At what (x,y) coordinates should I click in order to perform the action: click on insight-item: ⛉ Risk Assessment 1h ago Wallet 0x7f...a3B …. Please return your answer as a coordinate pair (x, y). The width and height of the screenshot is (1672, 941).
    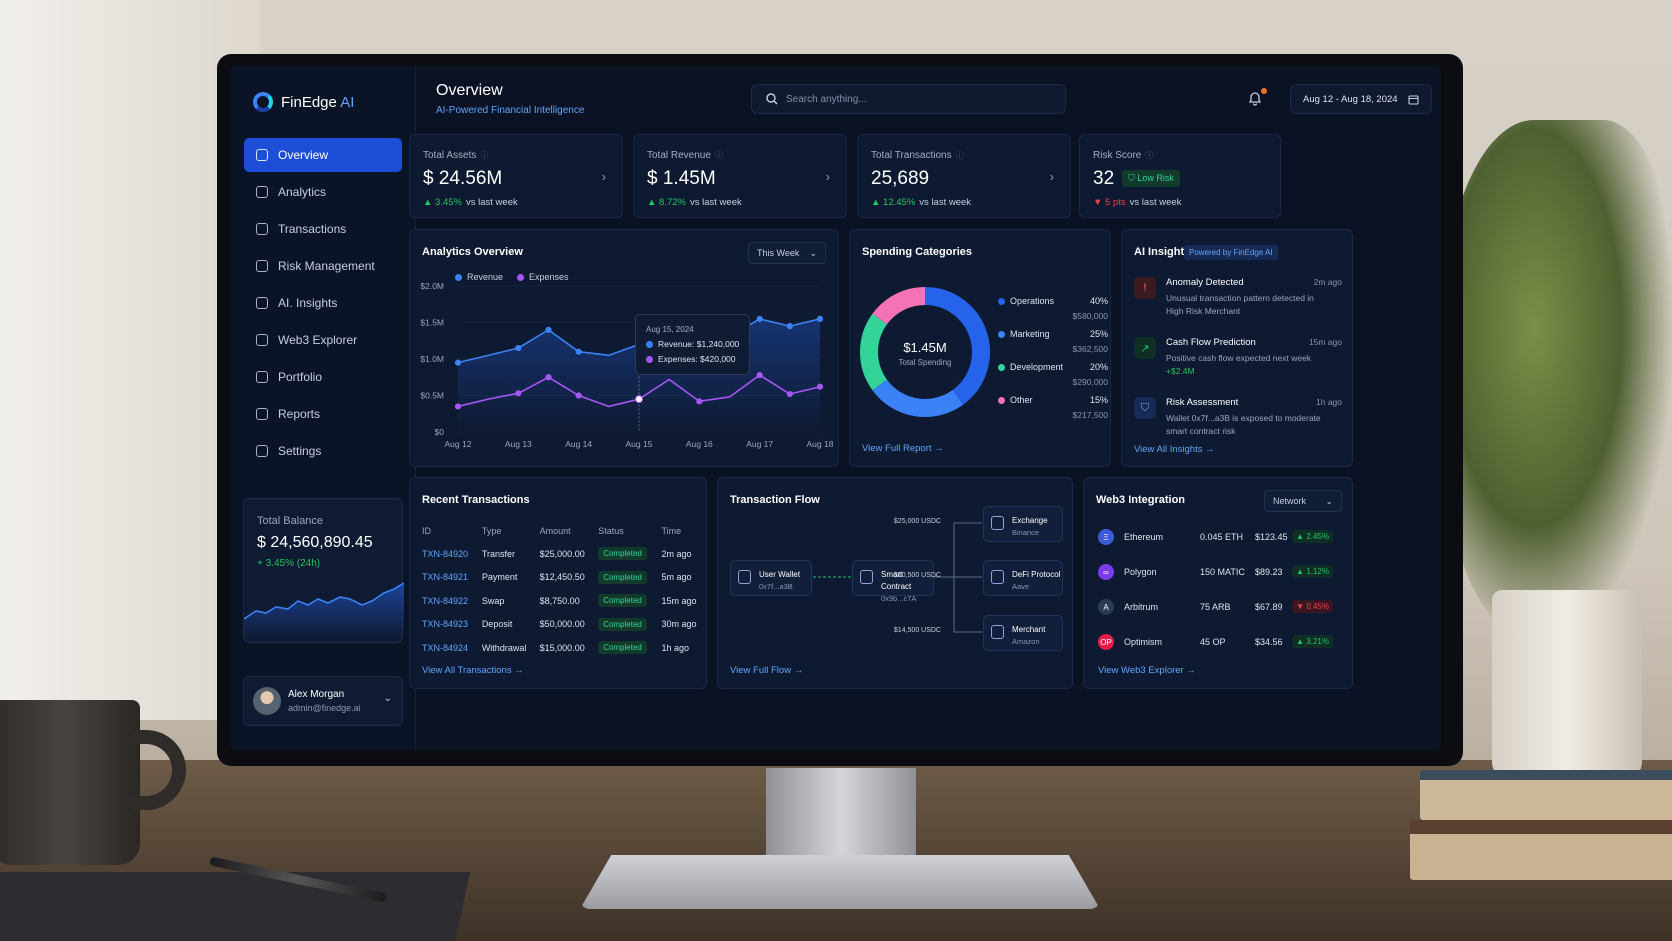
    Looking at the image, I should click on (1238, 423).